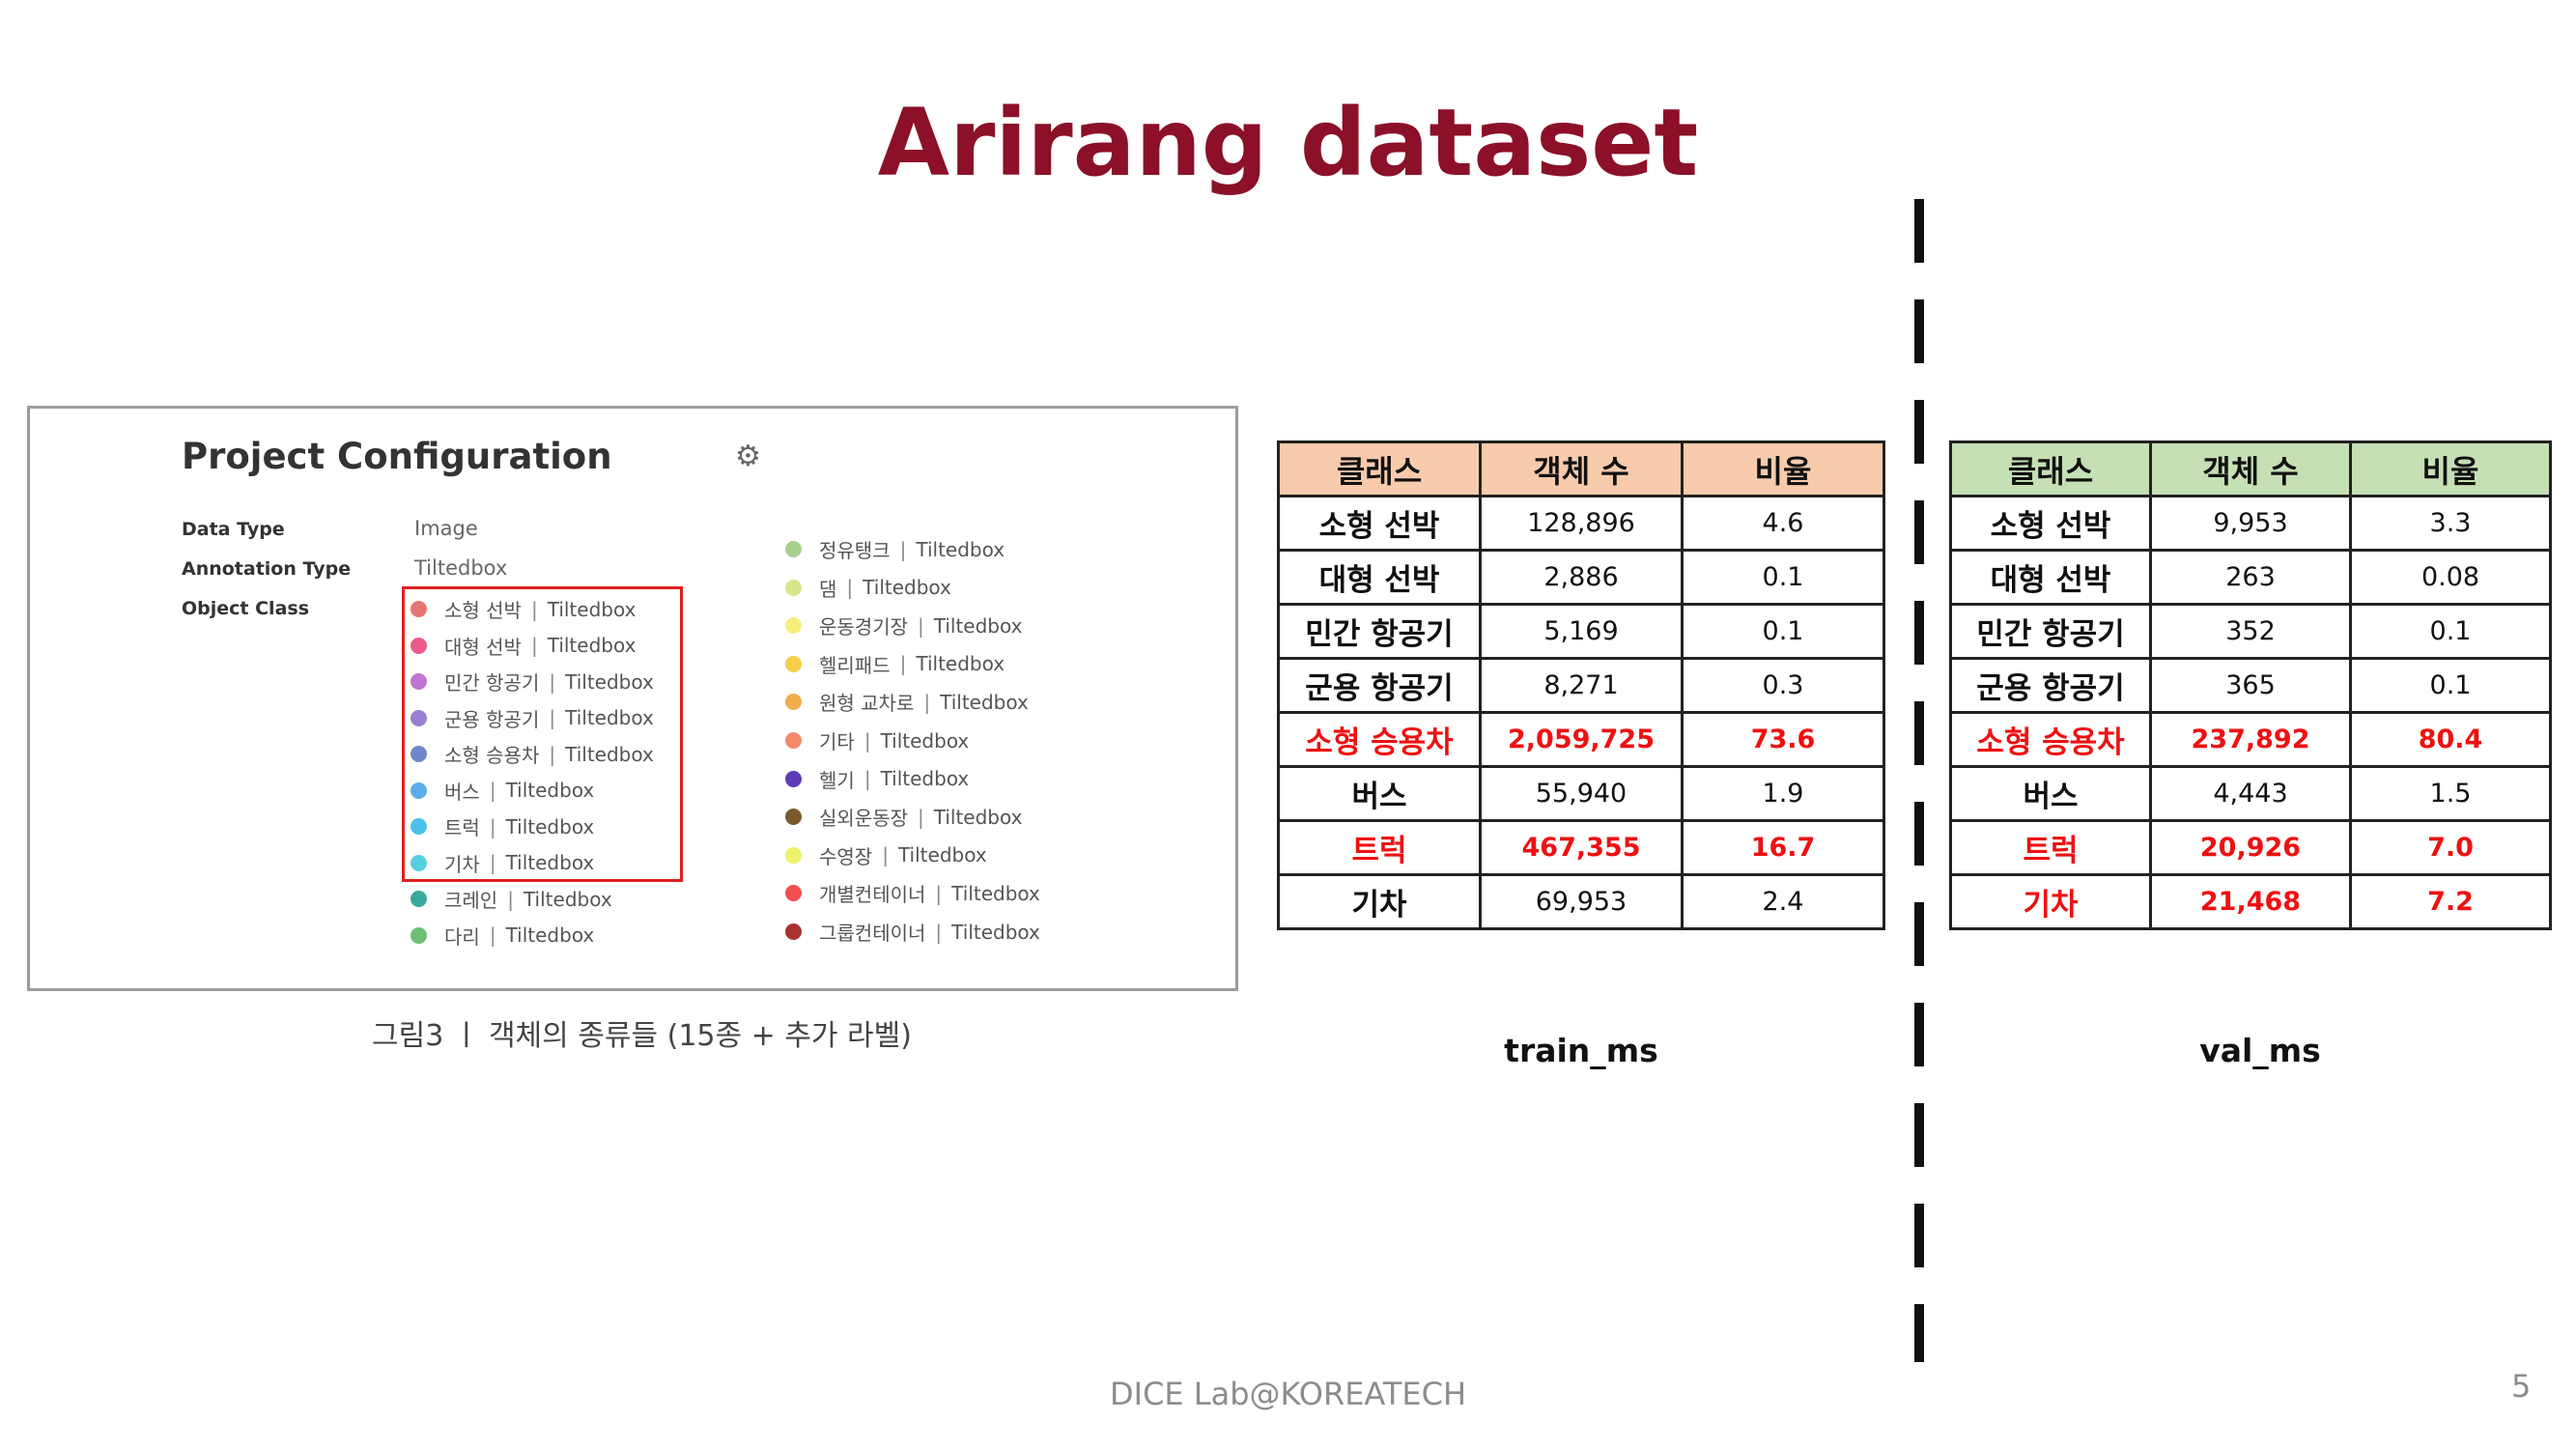  I want to click on class-item: 헬리패드 | Tiltedbox, so click(895, 664).